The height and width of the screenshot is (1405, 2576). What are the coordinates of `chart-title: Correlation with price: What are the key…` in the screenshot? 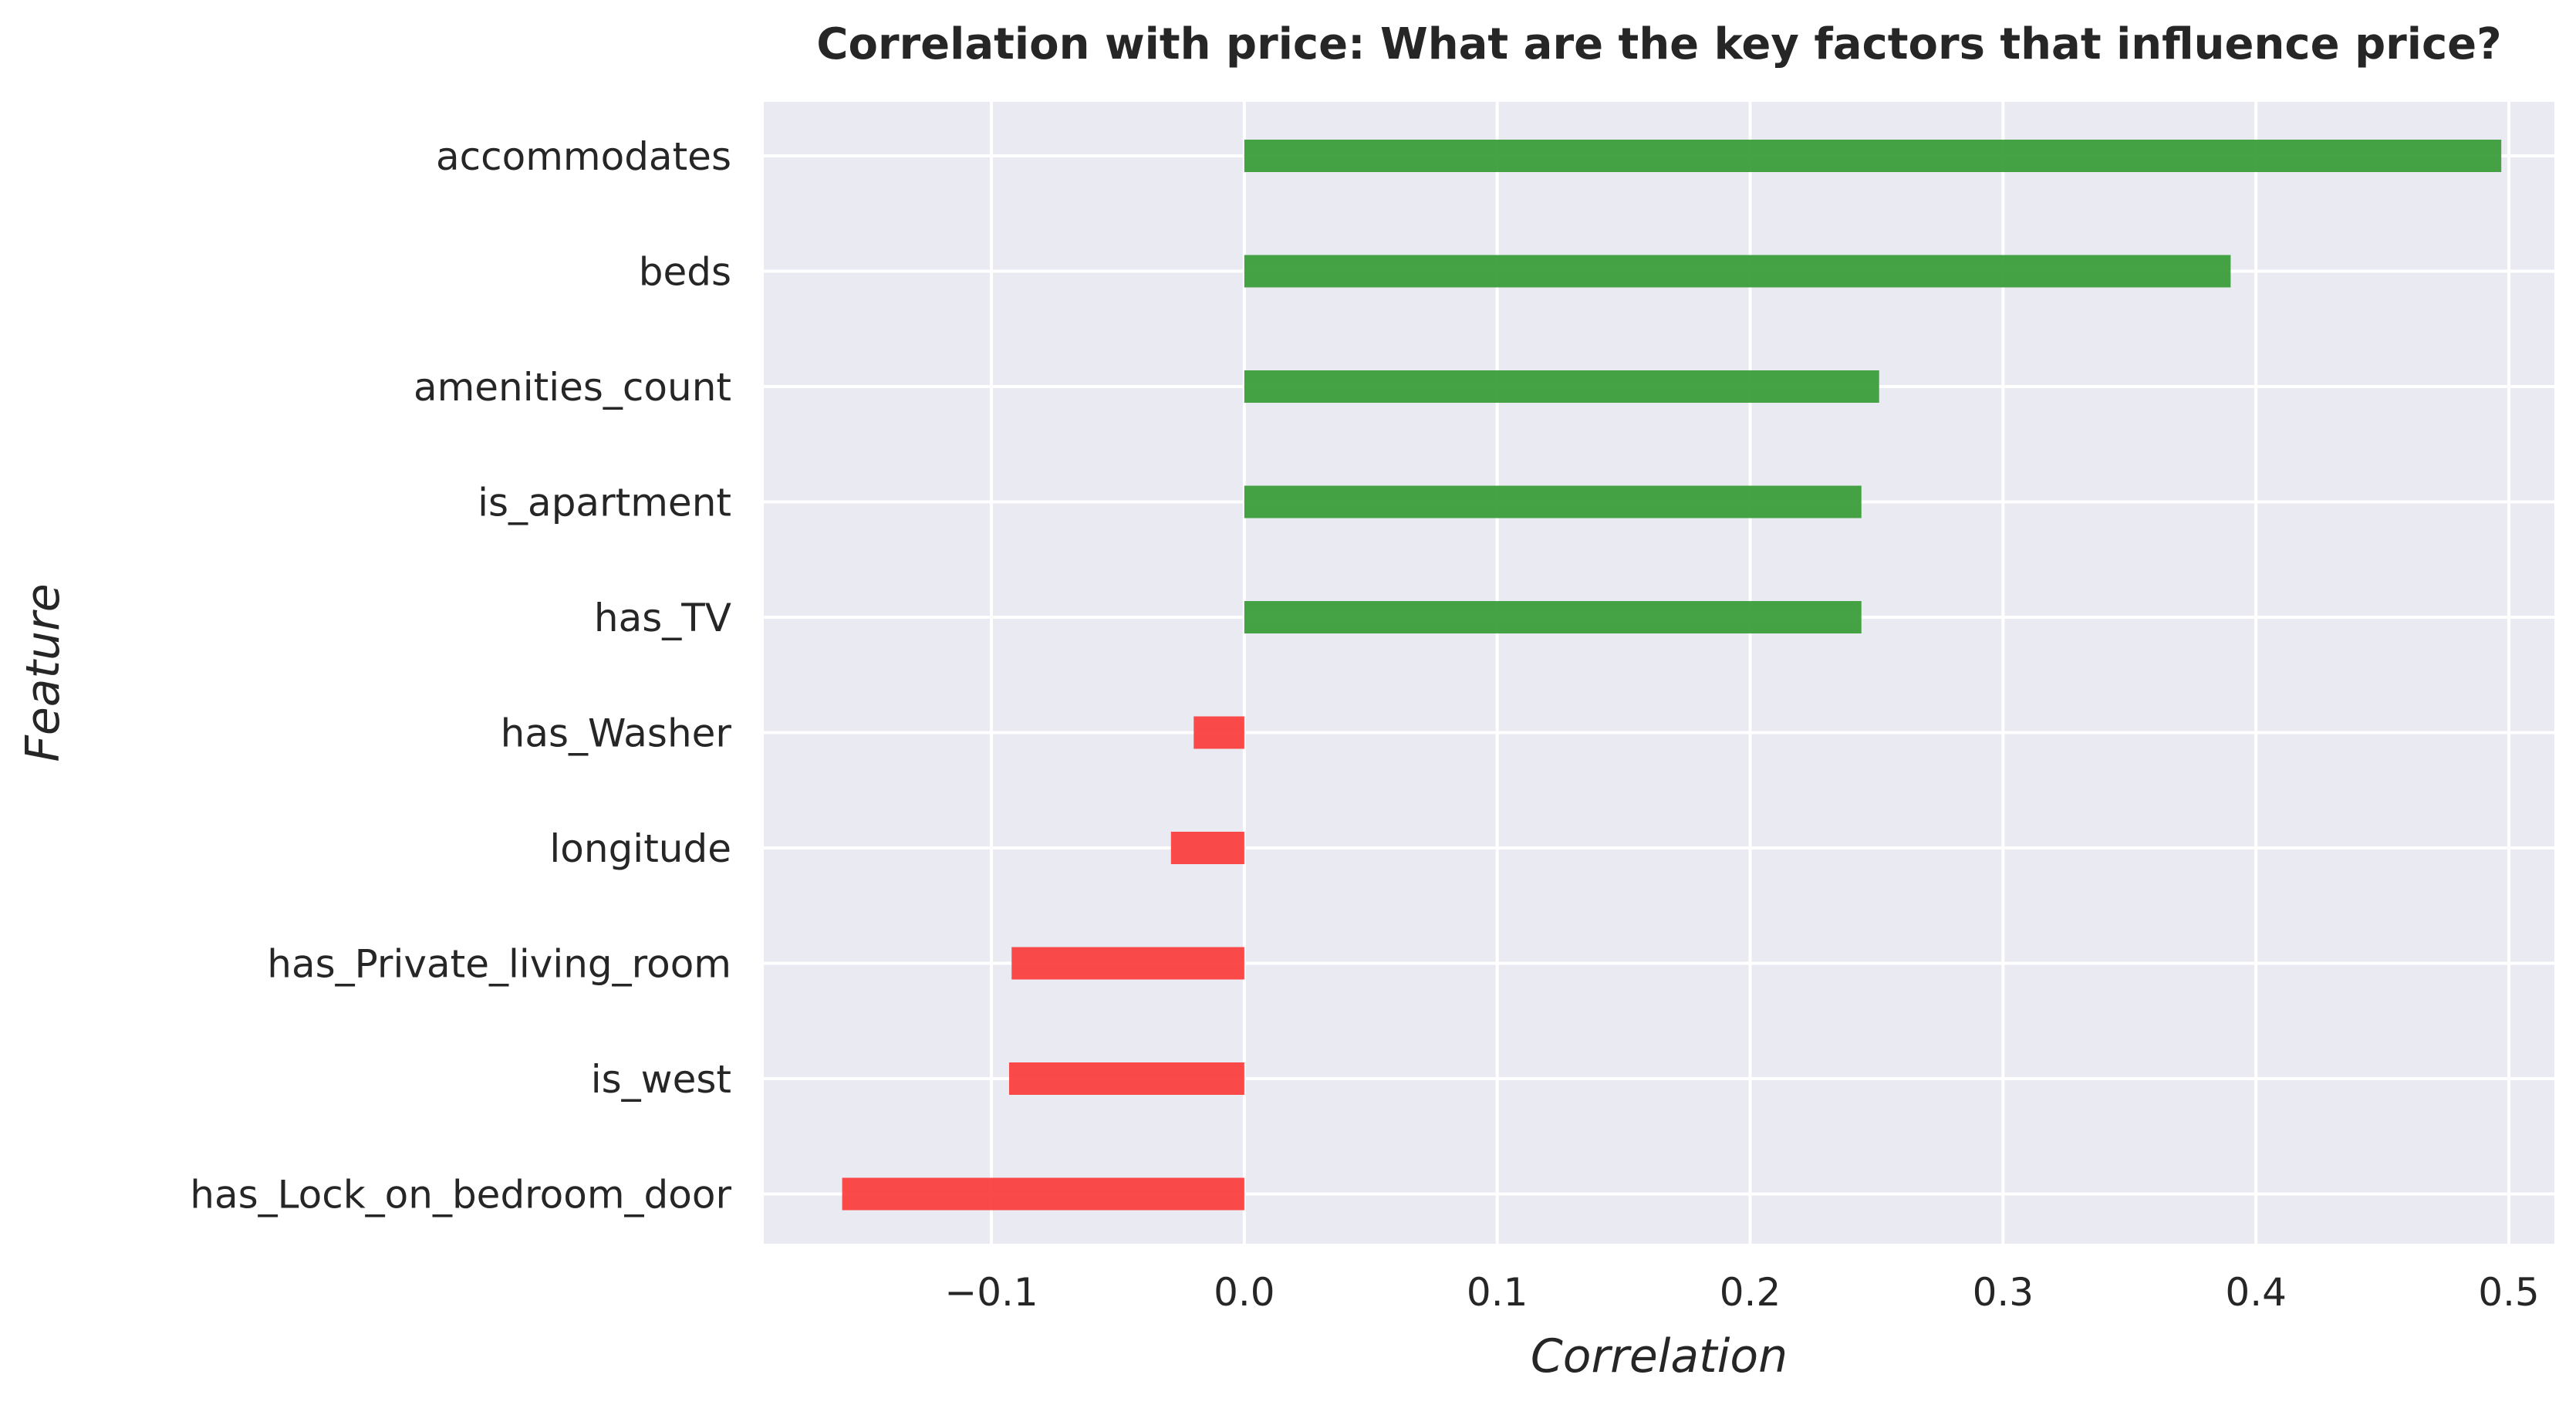 It's located at (1659, 44).